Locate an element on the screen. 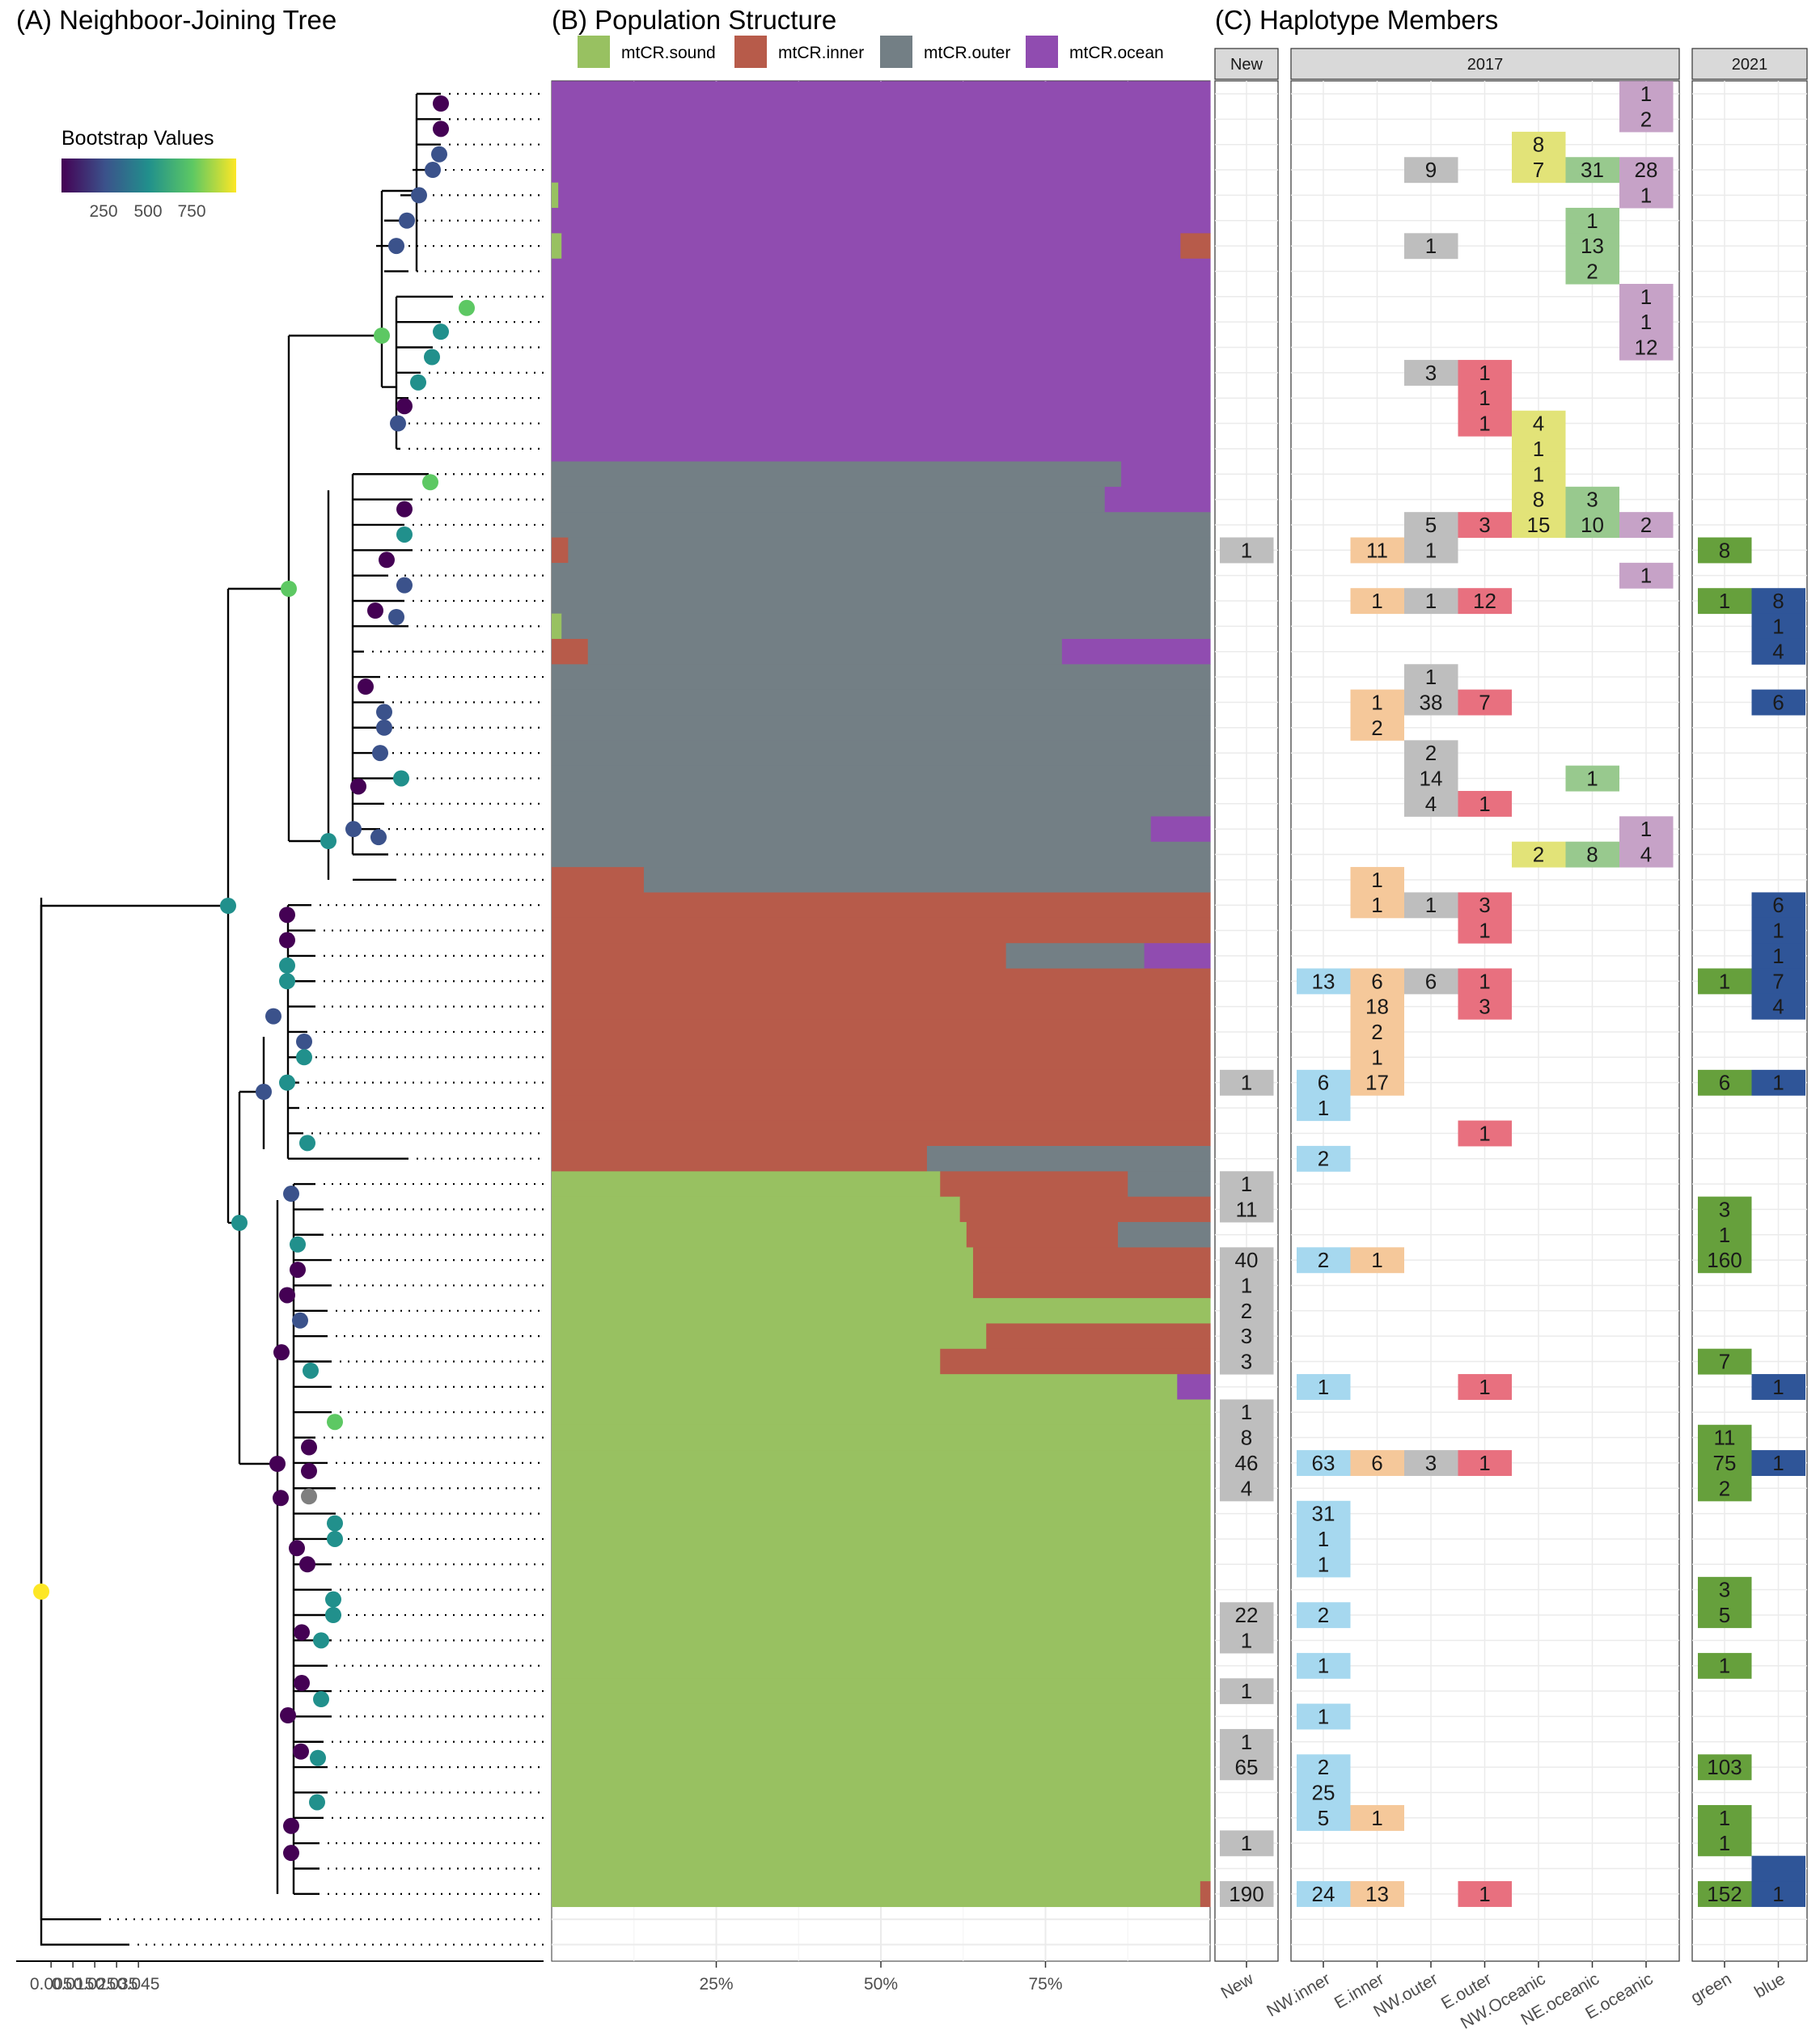 This screenshot has width=1820, height=2038. haplo-cell-value: 7 is located at coordinates (1484, 702).